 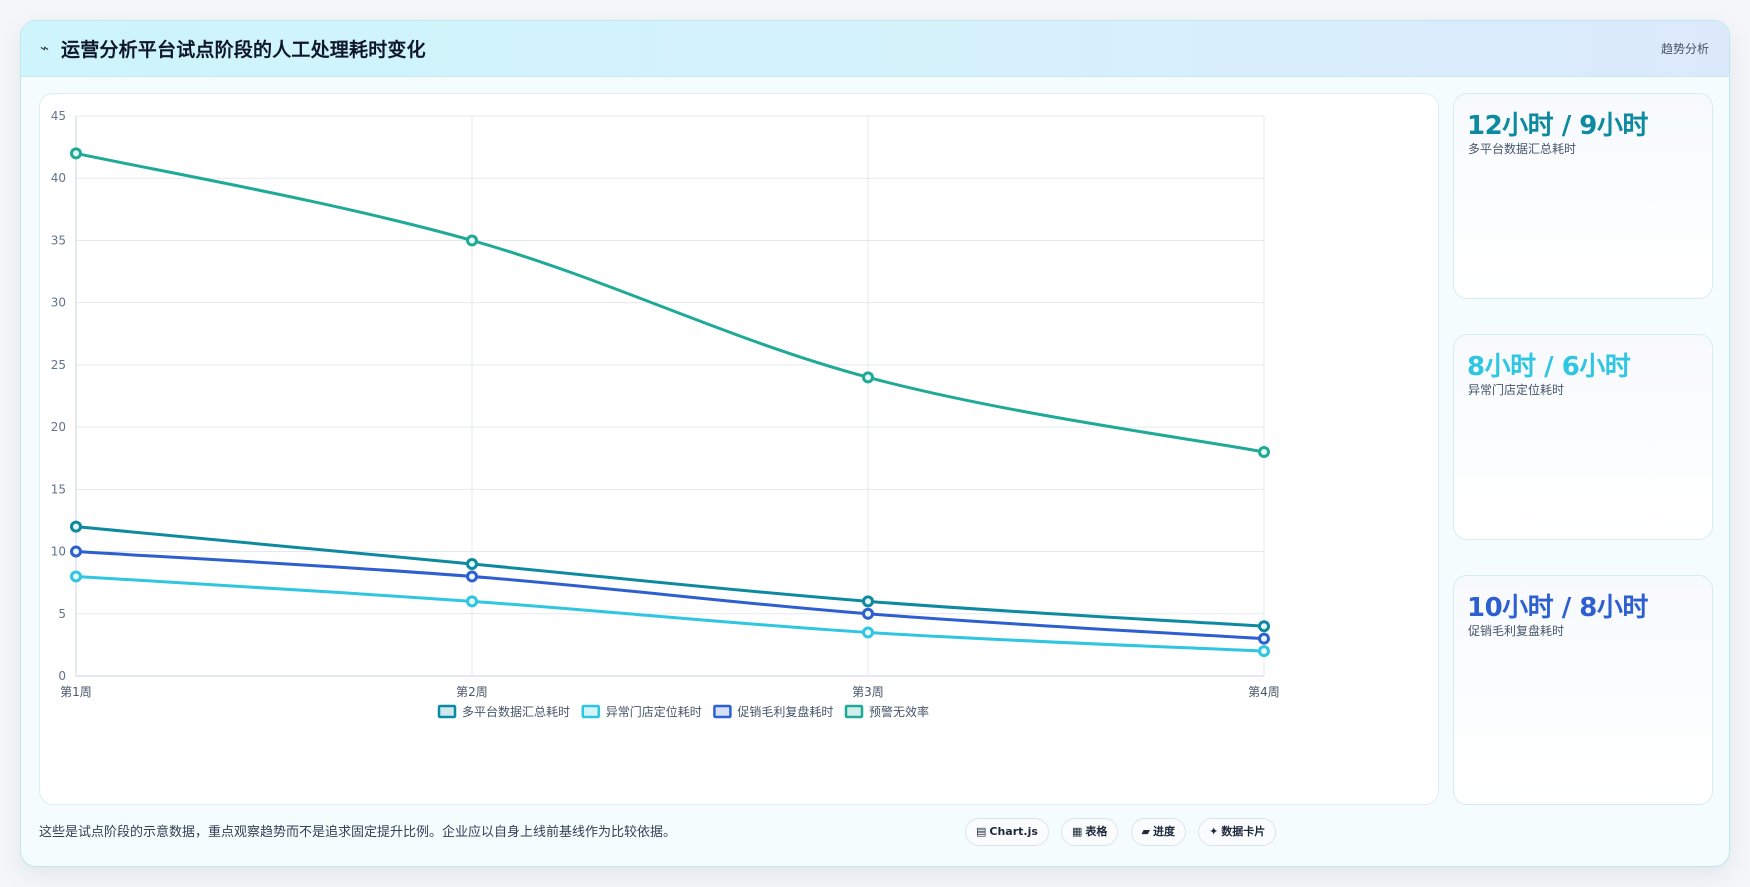 What do you see at coordinates (1583, 690) in the screenshot?
I see `stat-card-promo-margin: 10小时 / 8小时 促销毛利复盘耗时` at bounding box center [1583, 690].